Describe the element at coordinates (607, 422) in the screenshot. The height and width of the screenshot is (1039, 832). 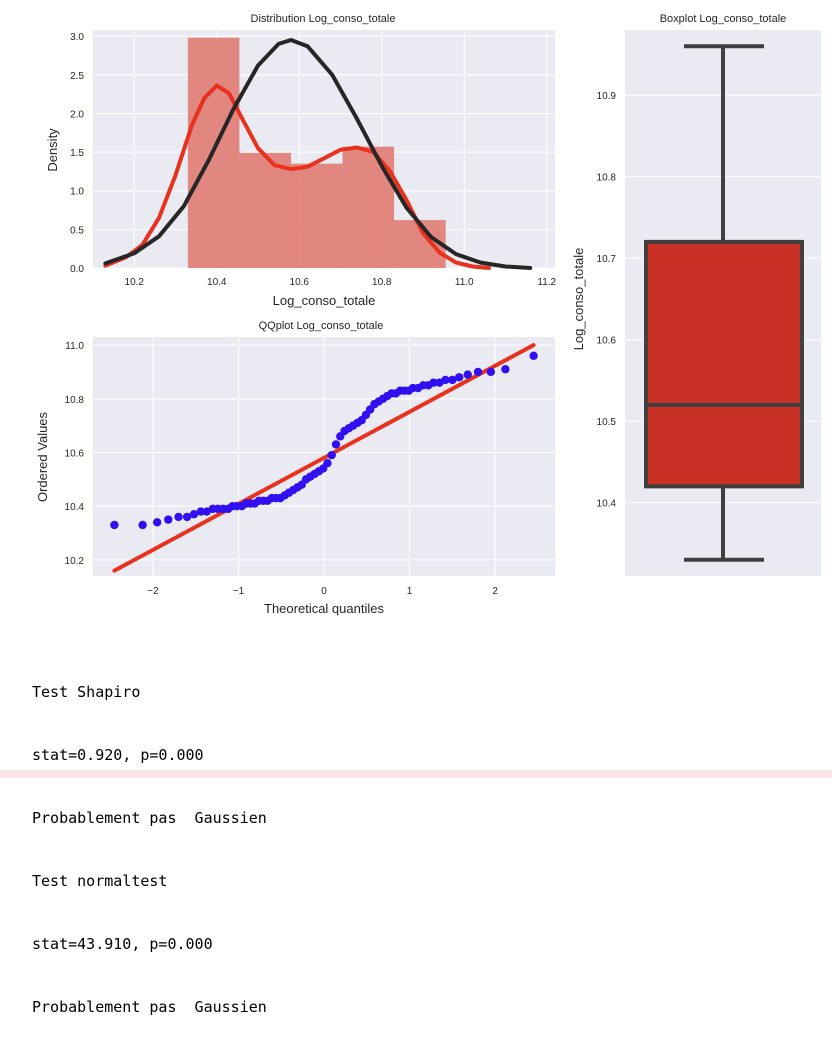
I see `boxplot-y-tick-label: 10.5` at that location.